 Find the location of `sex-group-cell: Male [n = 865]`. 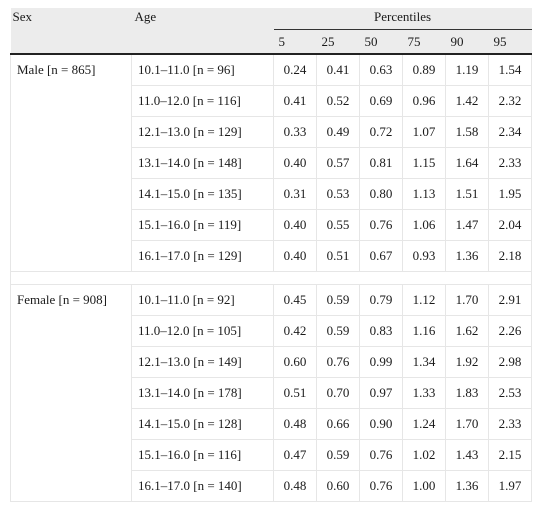

sex-group-cell: Male [n = 865] is located at coordinates (71, 163).